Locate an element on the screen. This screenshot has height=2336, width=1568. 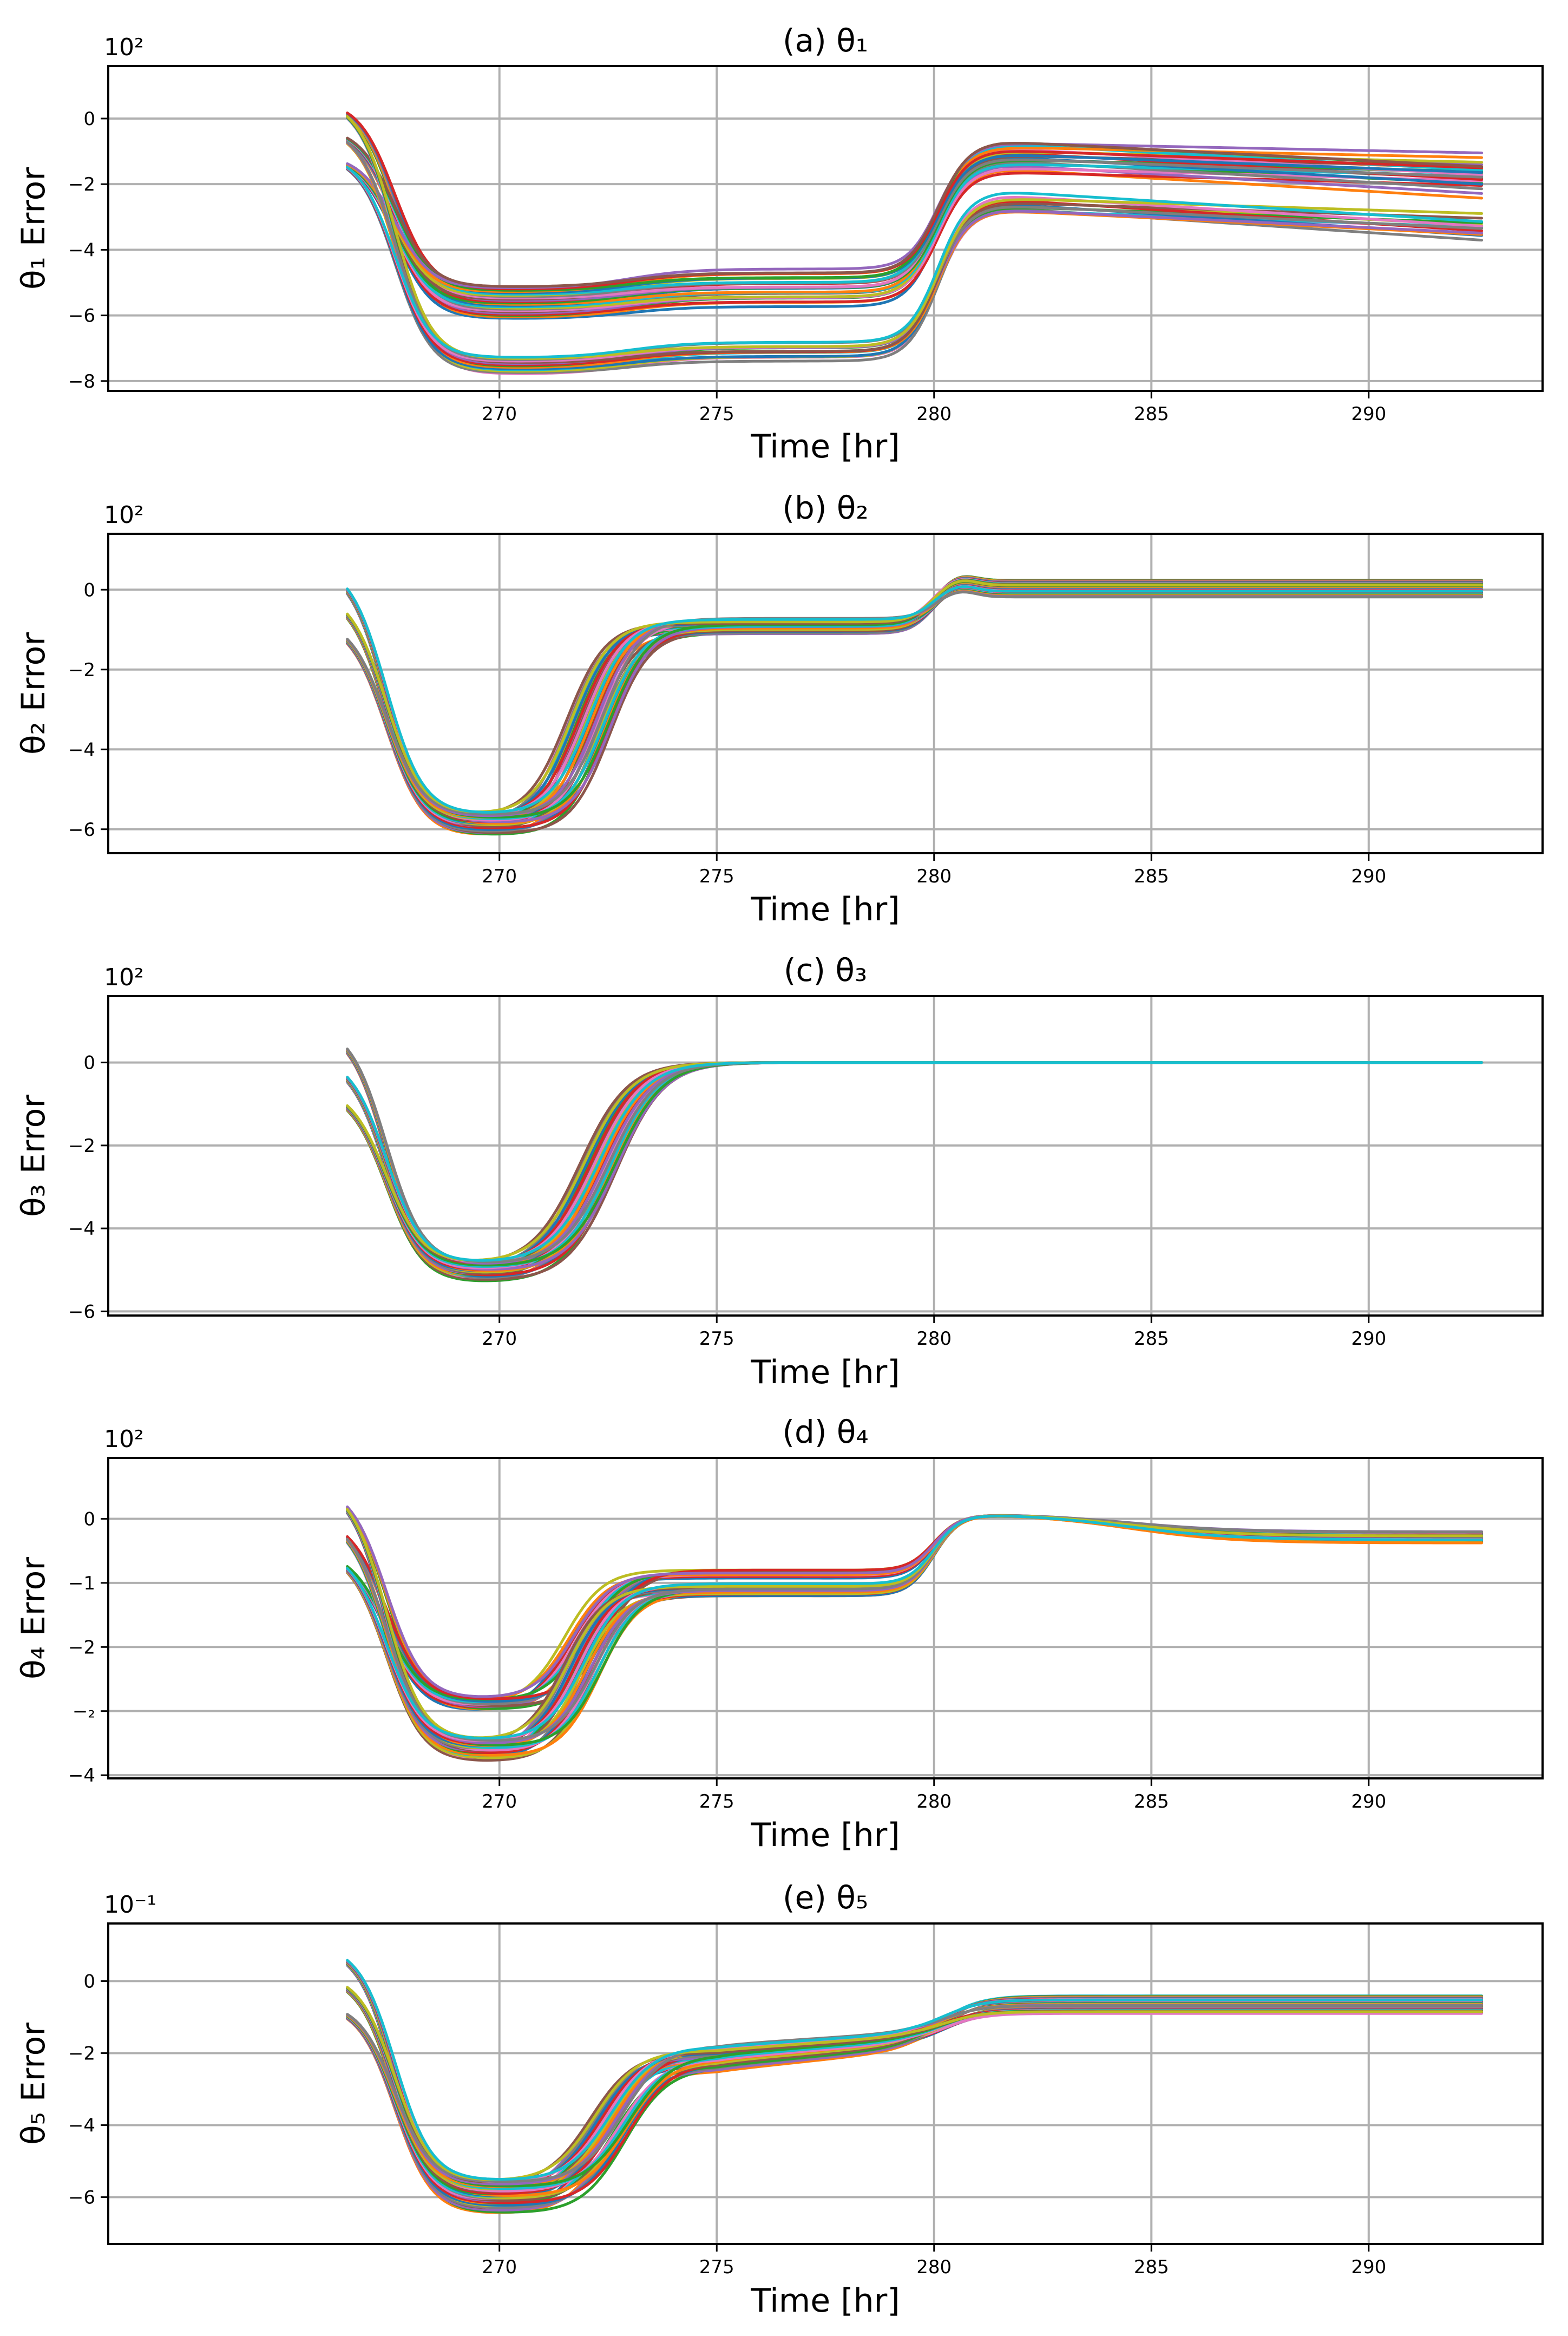
panel-d-scale-label: 10² is located at coordinates (124, 1439).